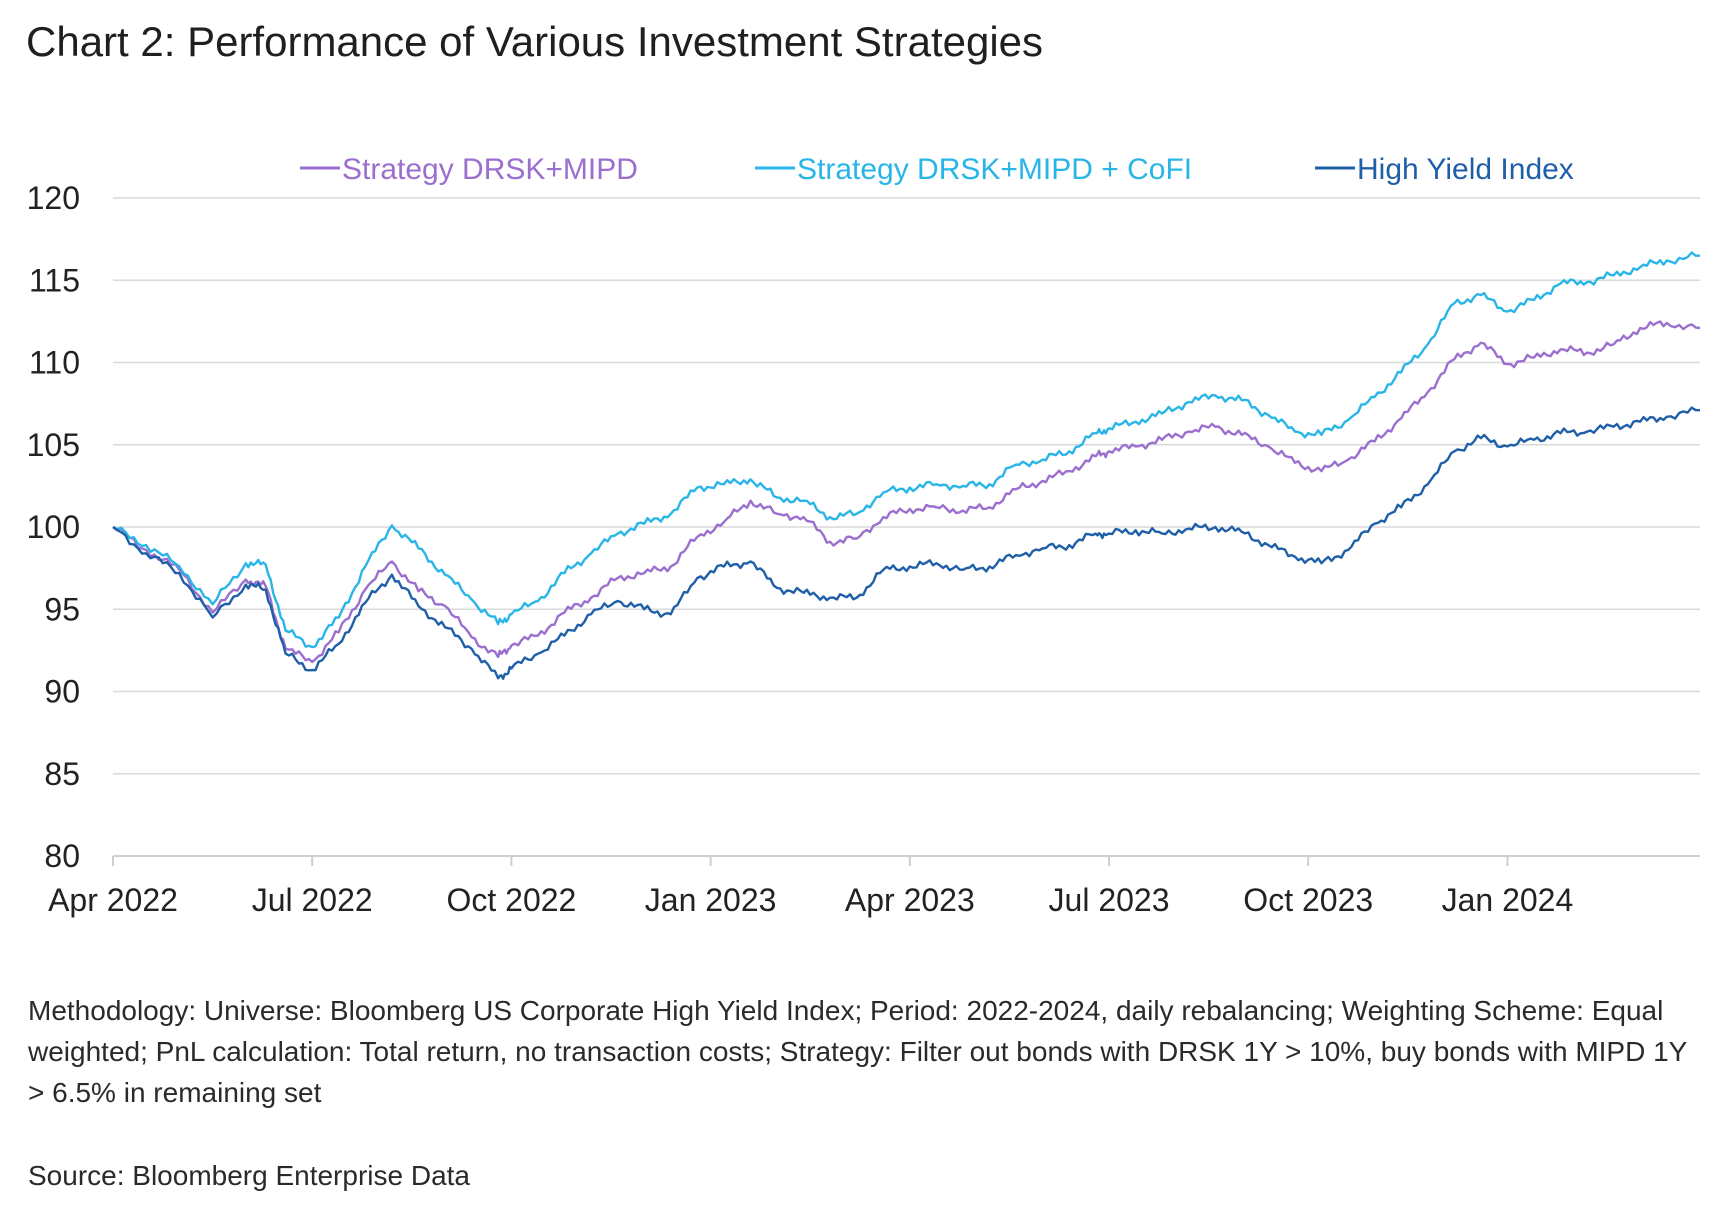  I want to click on x-tick-label: Apr 2022, so click(113, 900).